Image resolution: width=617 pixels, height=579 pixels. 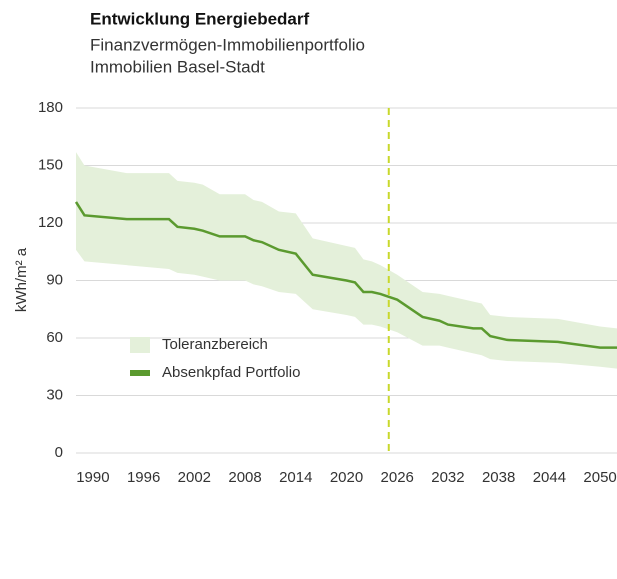 What do you see at coordinates (215, 344) in the screenshot?
I see `legend-label: Toleranzbereich` at bounding box center [215, 344].